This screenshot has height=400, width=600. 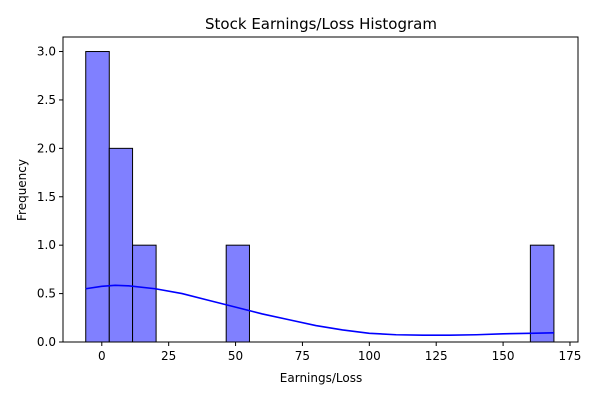 What do you see at coordinates (168, 356) in the screenshot?
I see `x-tick-label: 25` at bounding box center [168, 356].